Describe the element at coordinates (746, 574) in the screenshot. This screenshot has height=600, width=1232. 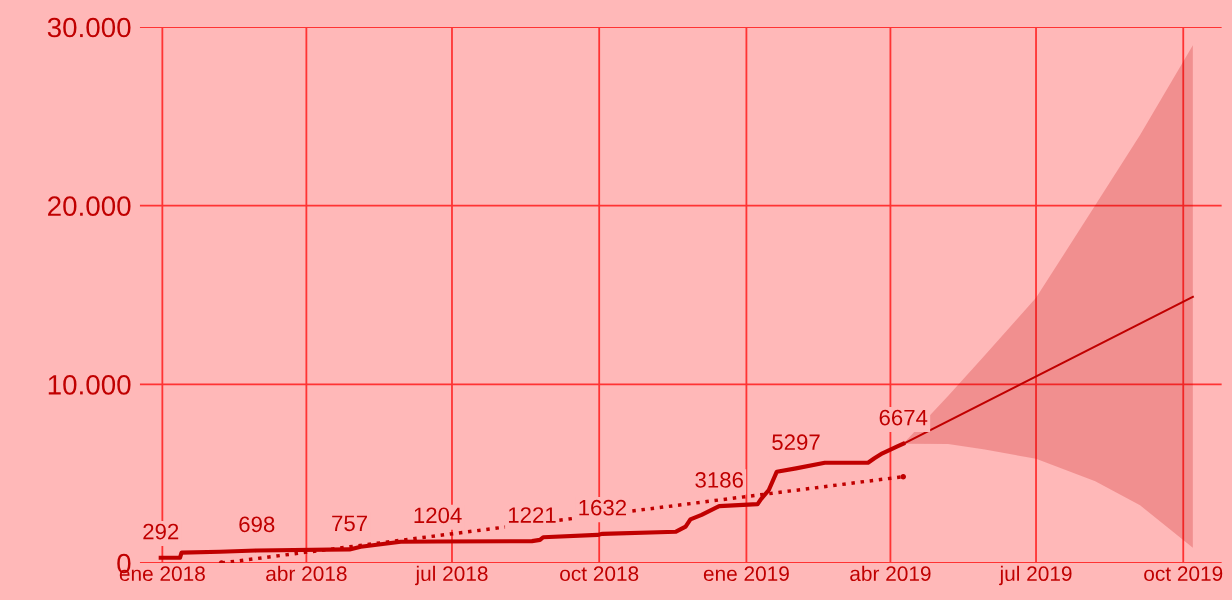
I see `x-tick-label: ene 2019` at that location.